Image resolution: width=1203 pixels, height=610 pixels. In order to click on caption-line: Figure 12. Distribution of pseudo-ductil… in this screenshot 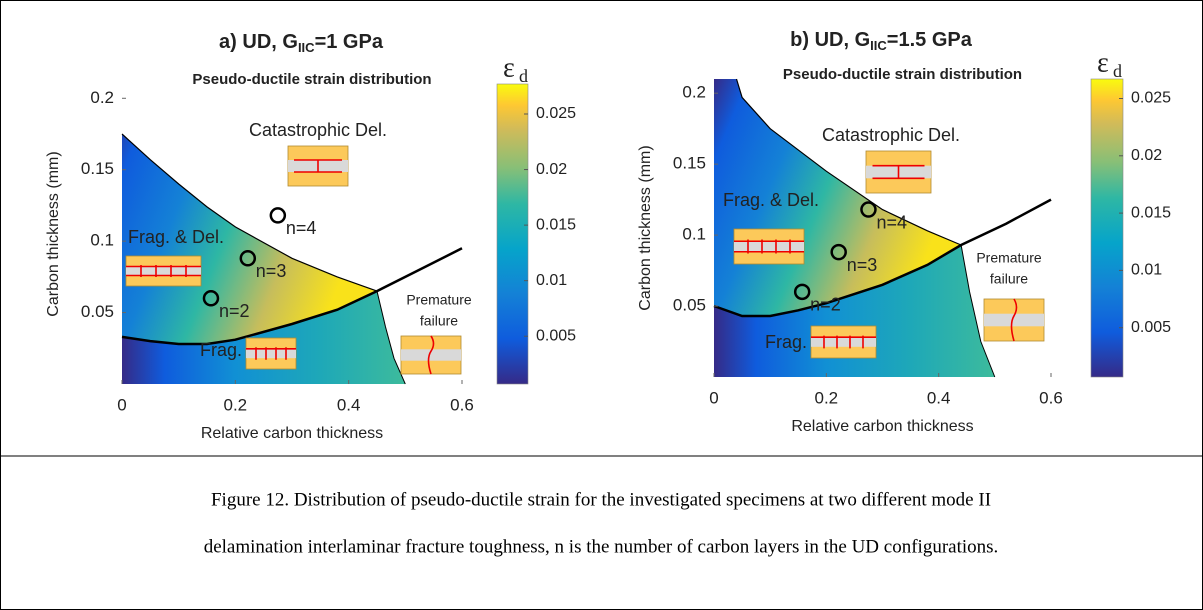, I will do `click(601, 499)`.